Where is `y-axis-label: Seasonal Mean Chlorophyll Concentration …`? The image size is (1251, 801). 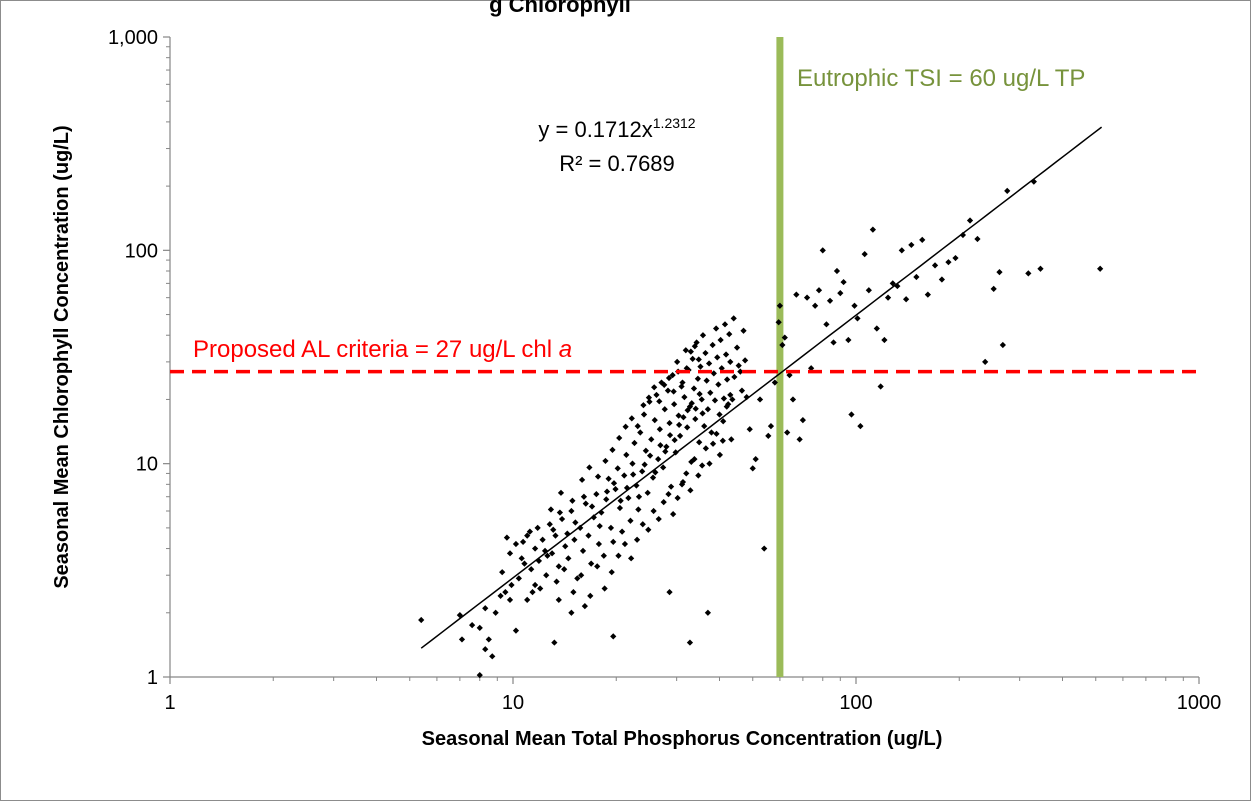 y-axis-label: Seasonal Mean Chlorophyll Concentration … is located at coordinates (62, 356).